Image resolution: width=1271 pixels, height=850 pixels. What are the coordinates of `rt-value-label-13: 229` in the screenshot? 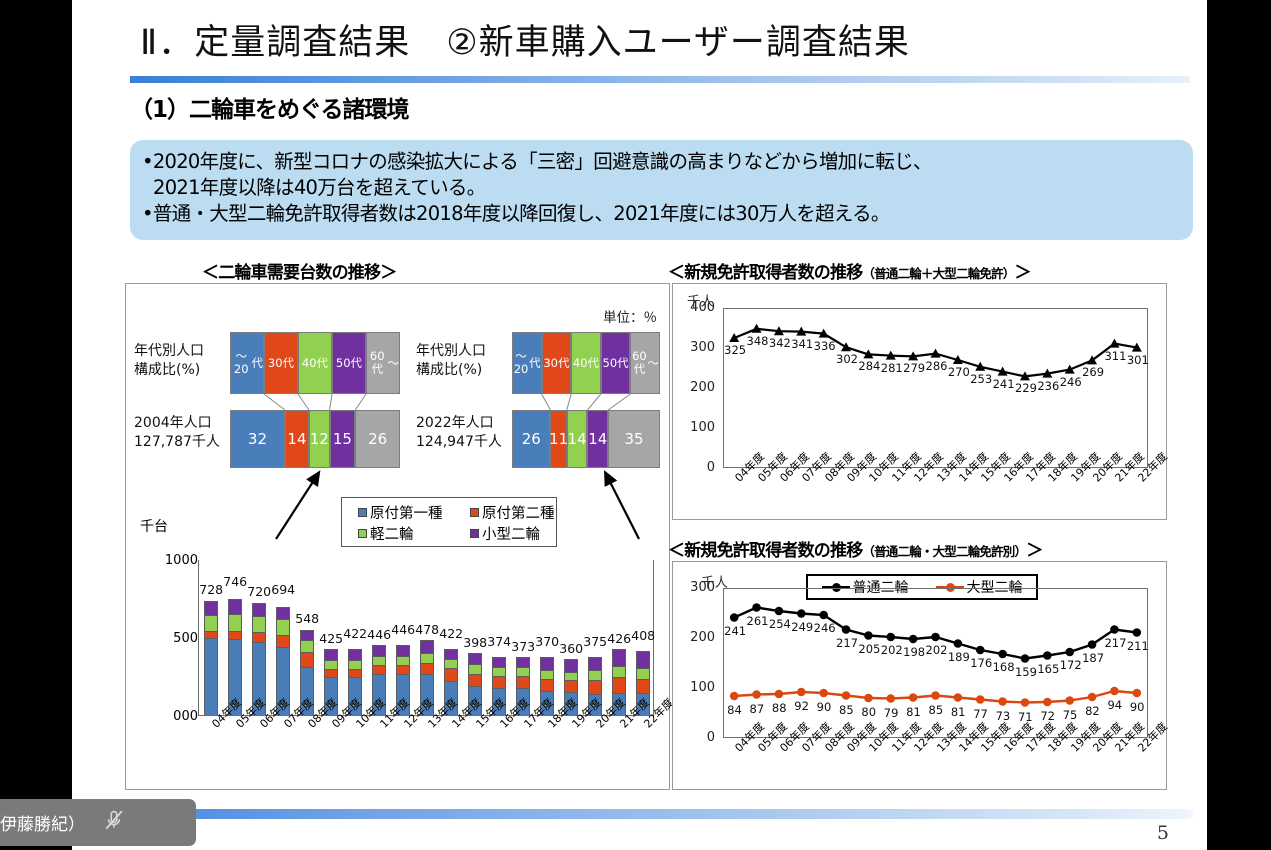 It's located at (1025, 388).